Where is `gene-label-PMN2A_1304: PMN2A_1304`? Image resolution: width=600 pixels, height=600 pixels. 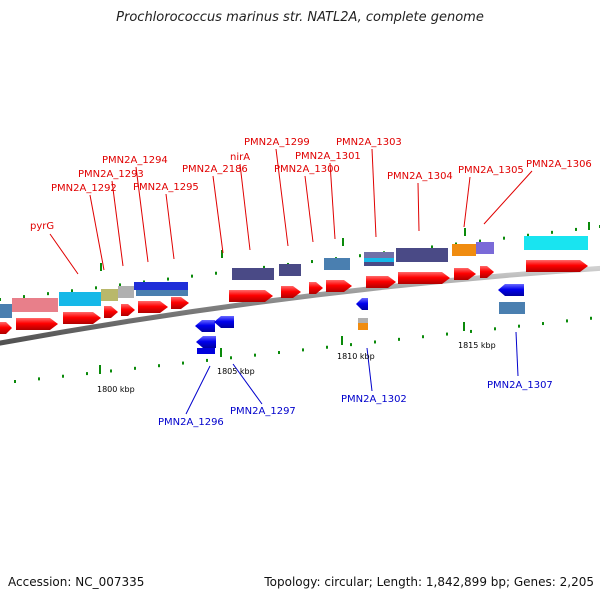 gene-label-PMN2A_1304: PMN2A_1304 is located at coordinates (420, 176).